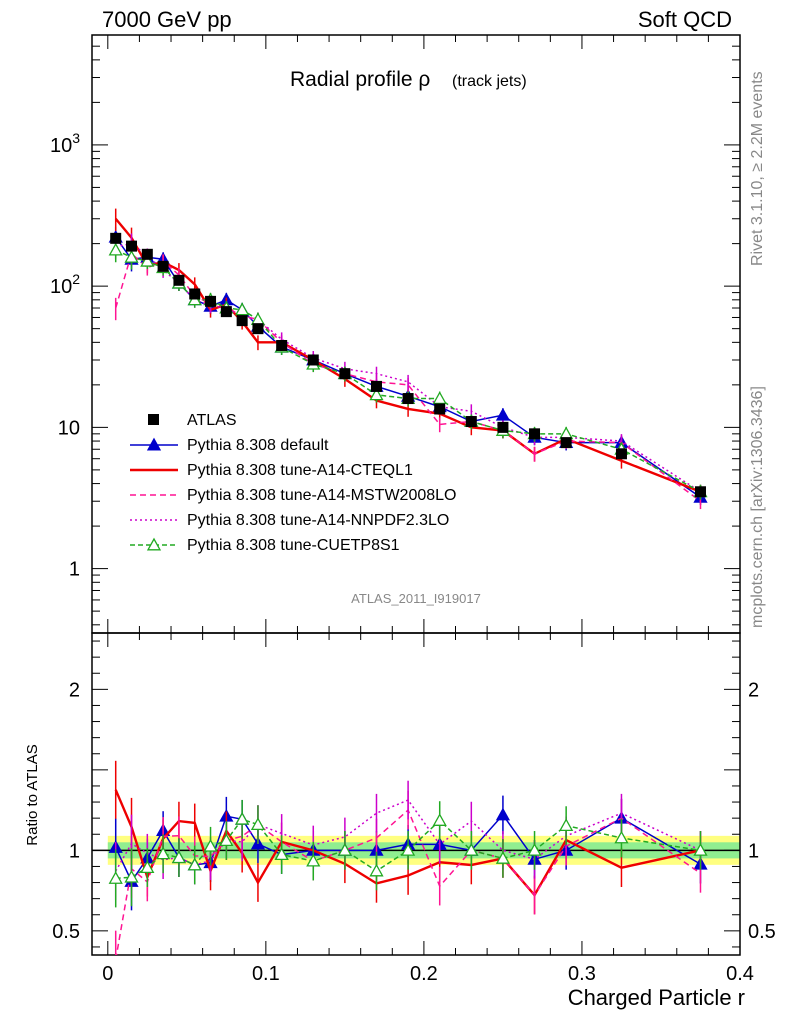 Image resolution: width=786 pixels, height=1024 pixels. What do you see at coordinates (74, 570) in the screenshot?
I see `y-tick-label: 1` at bounding box center [74, 570].